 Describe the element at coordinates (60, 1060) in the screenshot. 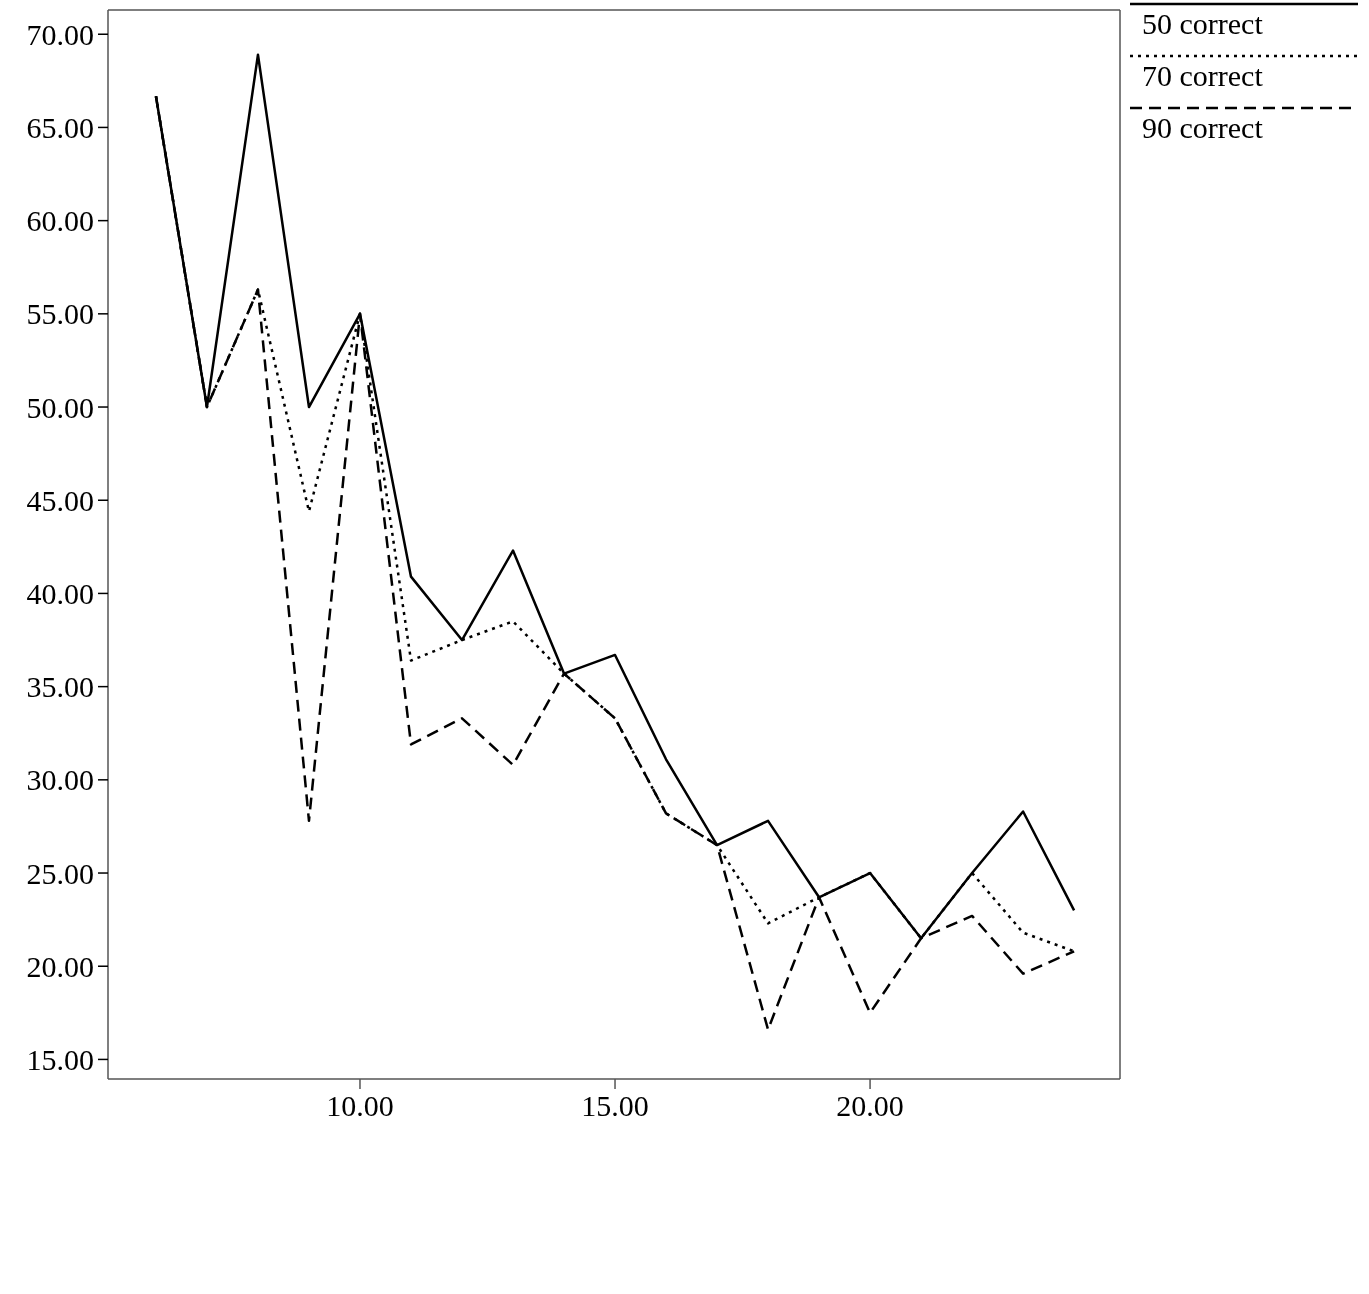

I see `y-tick-label: 15.00` at that location.